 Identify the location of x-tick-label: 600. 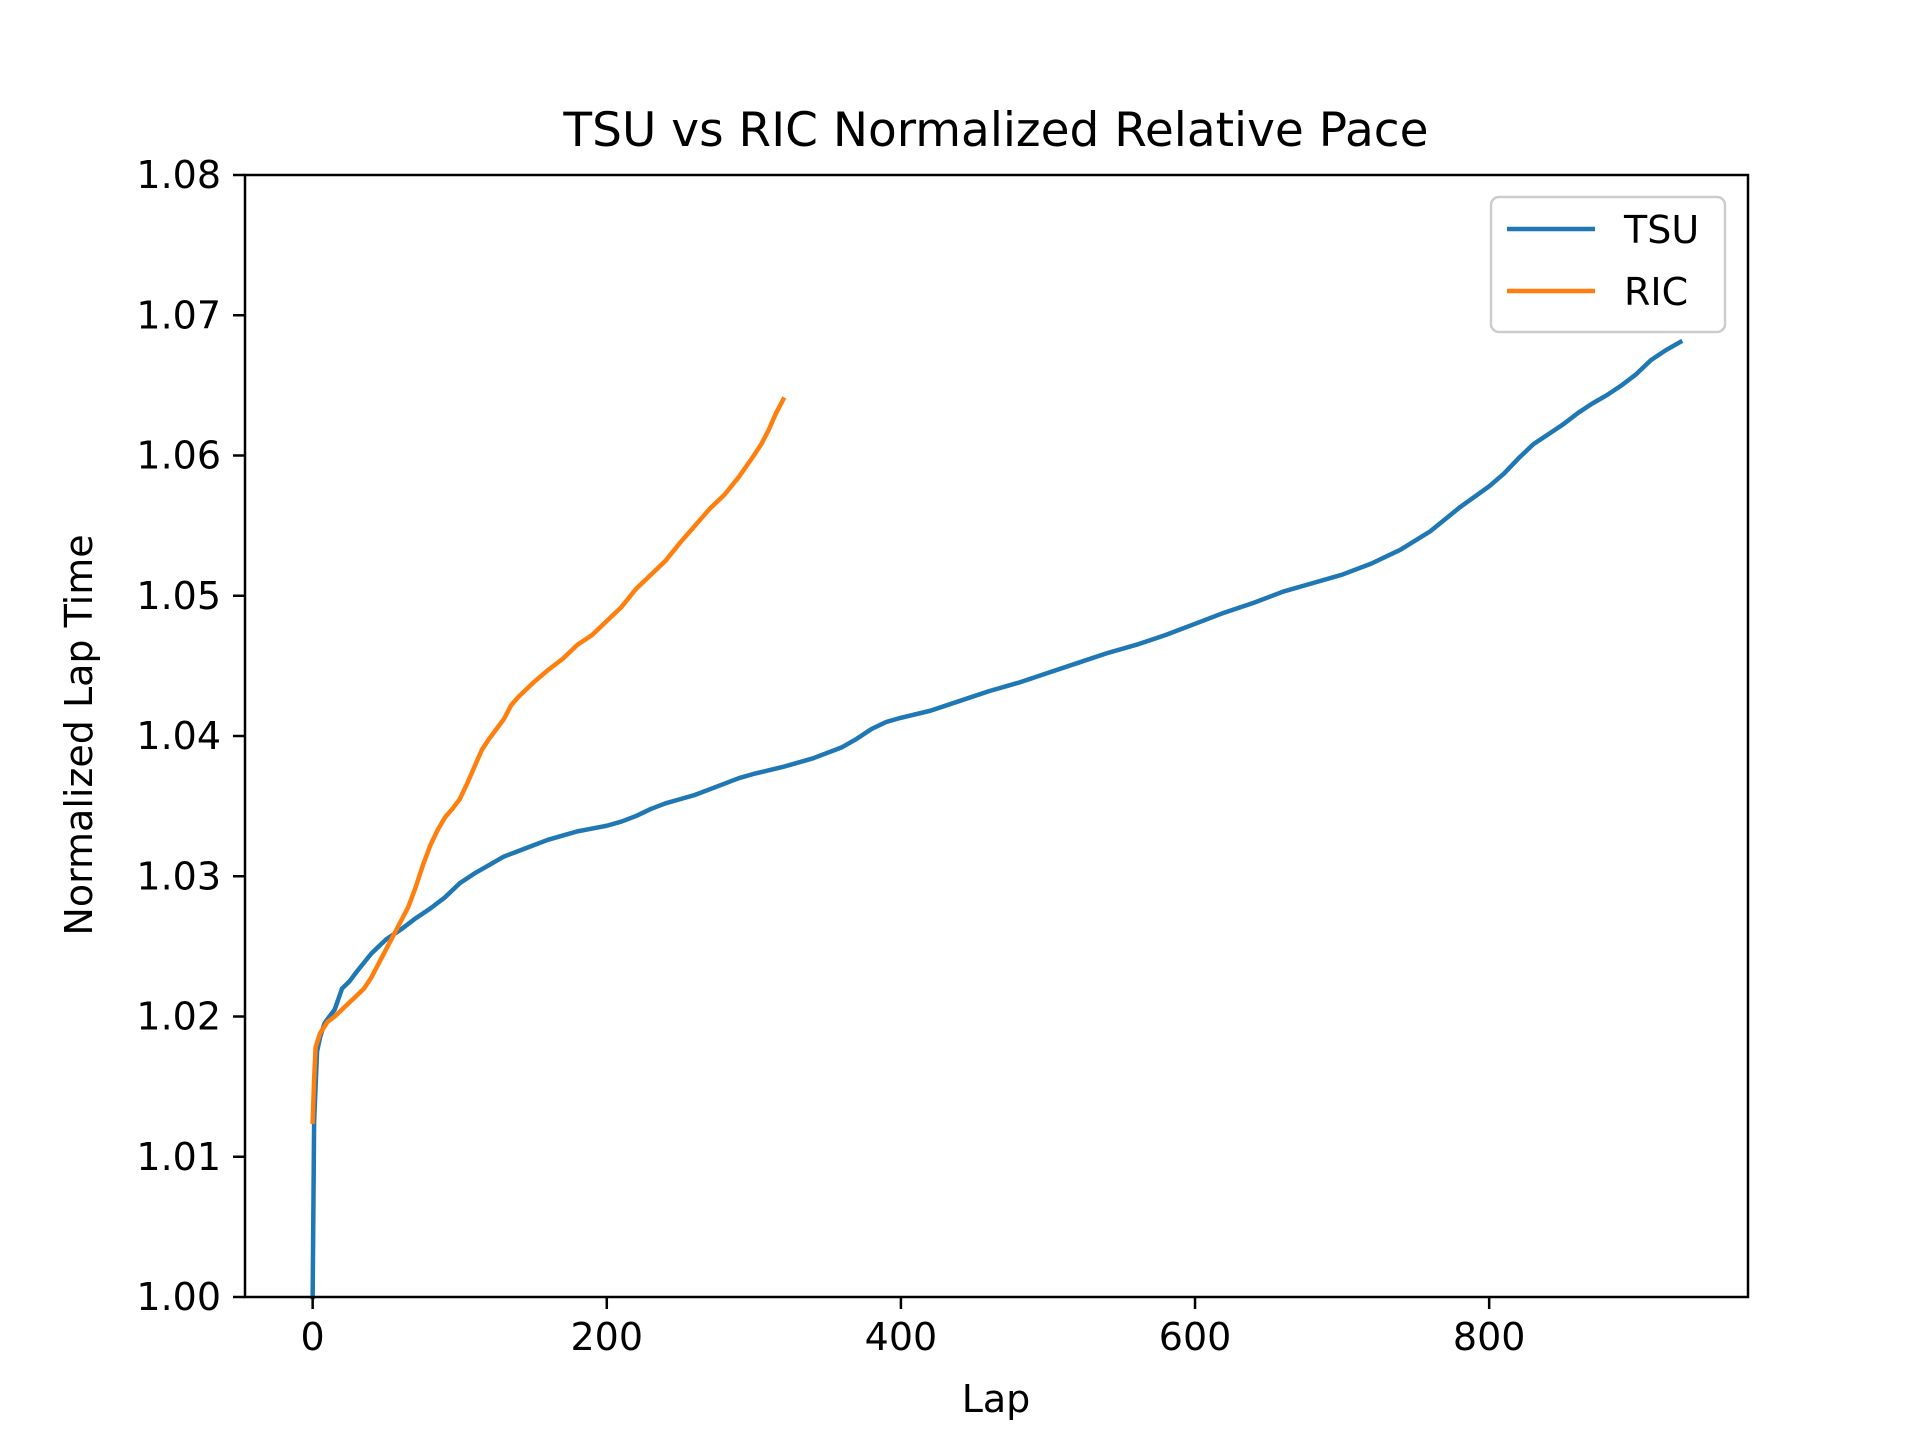
(1195, 1337).